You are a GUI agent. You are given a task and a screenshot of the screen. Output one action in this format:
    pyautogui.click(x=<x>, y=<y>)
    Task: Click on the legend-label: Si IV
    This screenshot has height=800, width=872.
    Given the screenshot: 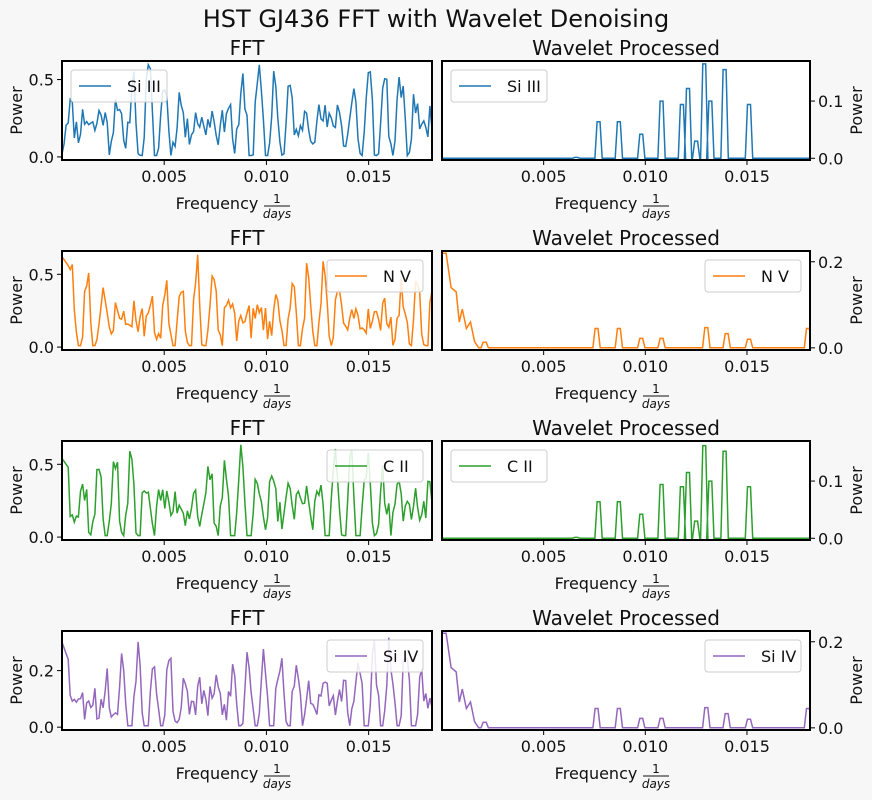 What is the action you would take?
    pyautogui.click(x=778, y=656)
    